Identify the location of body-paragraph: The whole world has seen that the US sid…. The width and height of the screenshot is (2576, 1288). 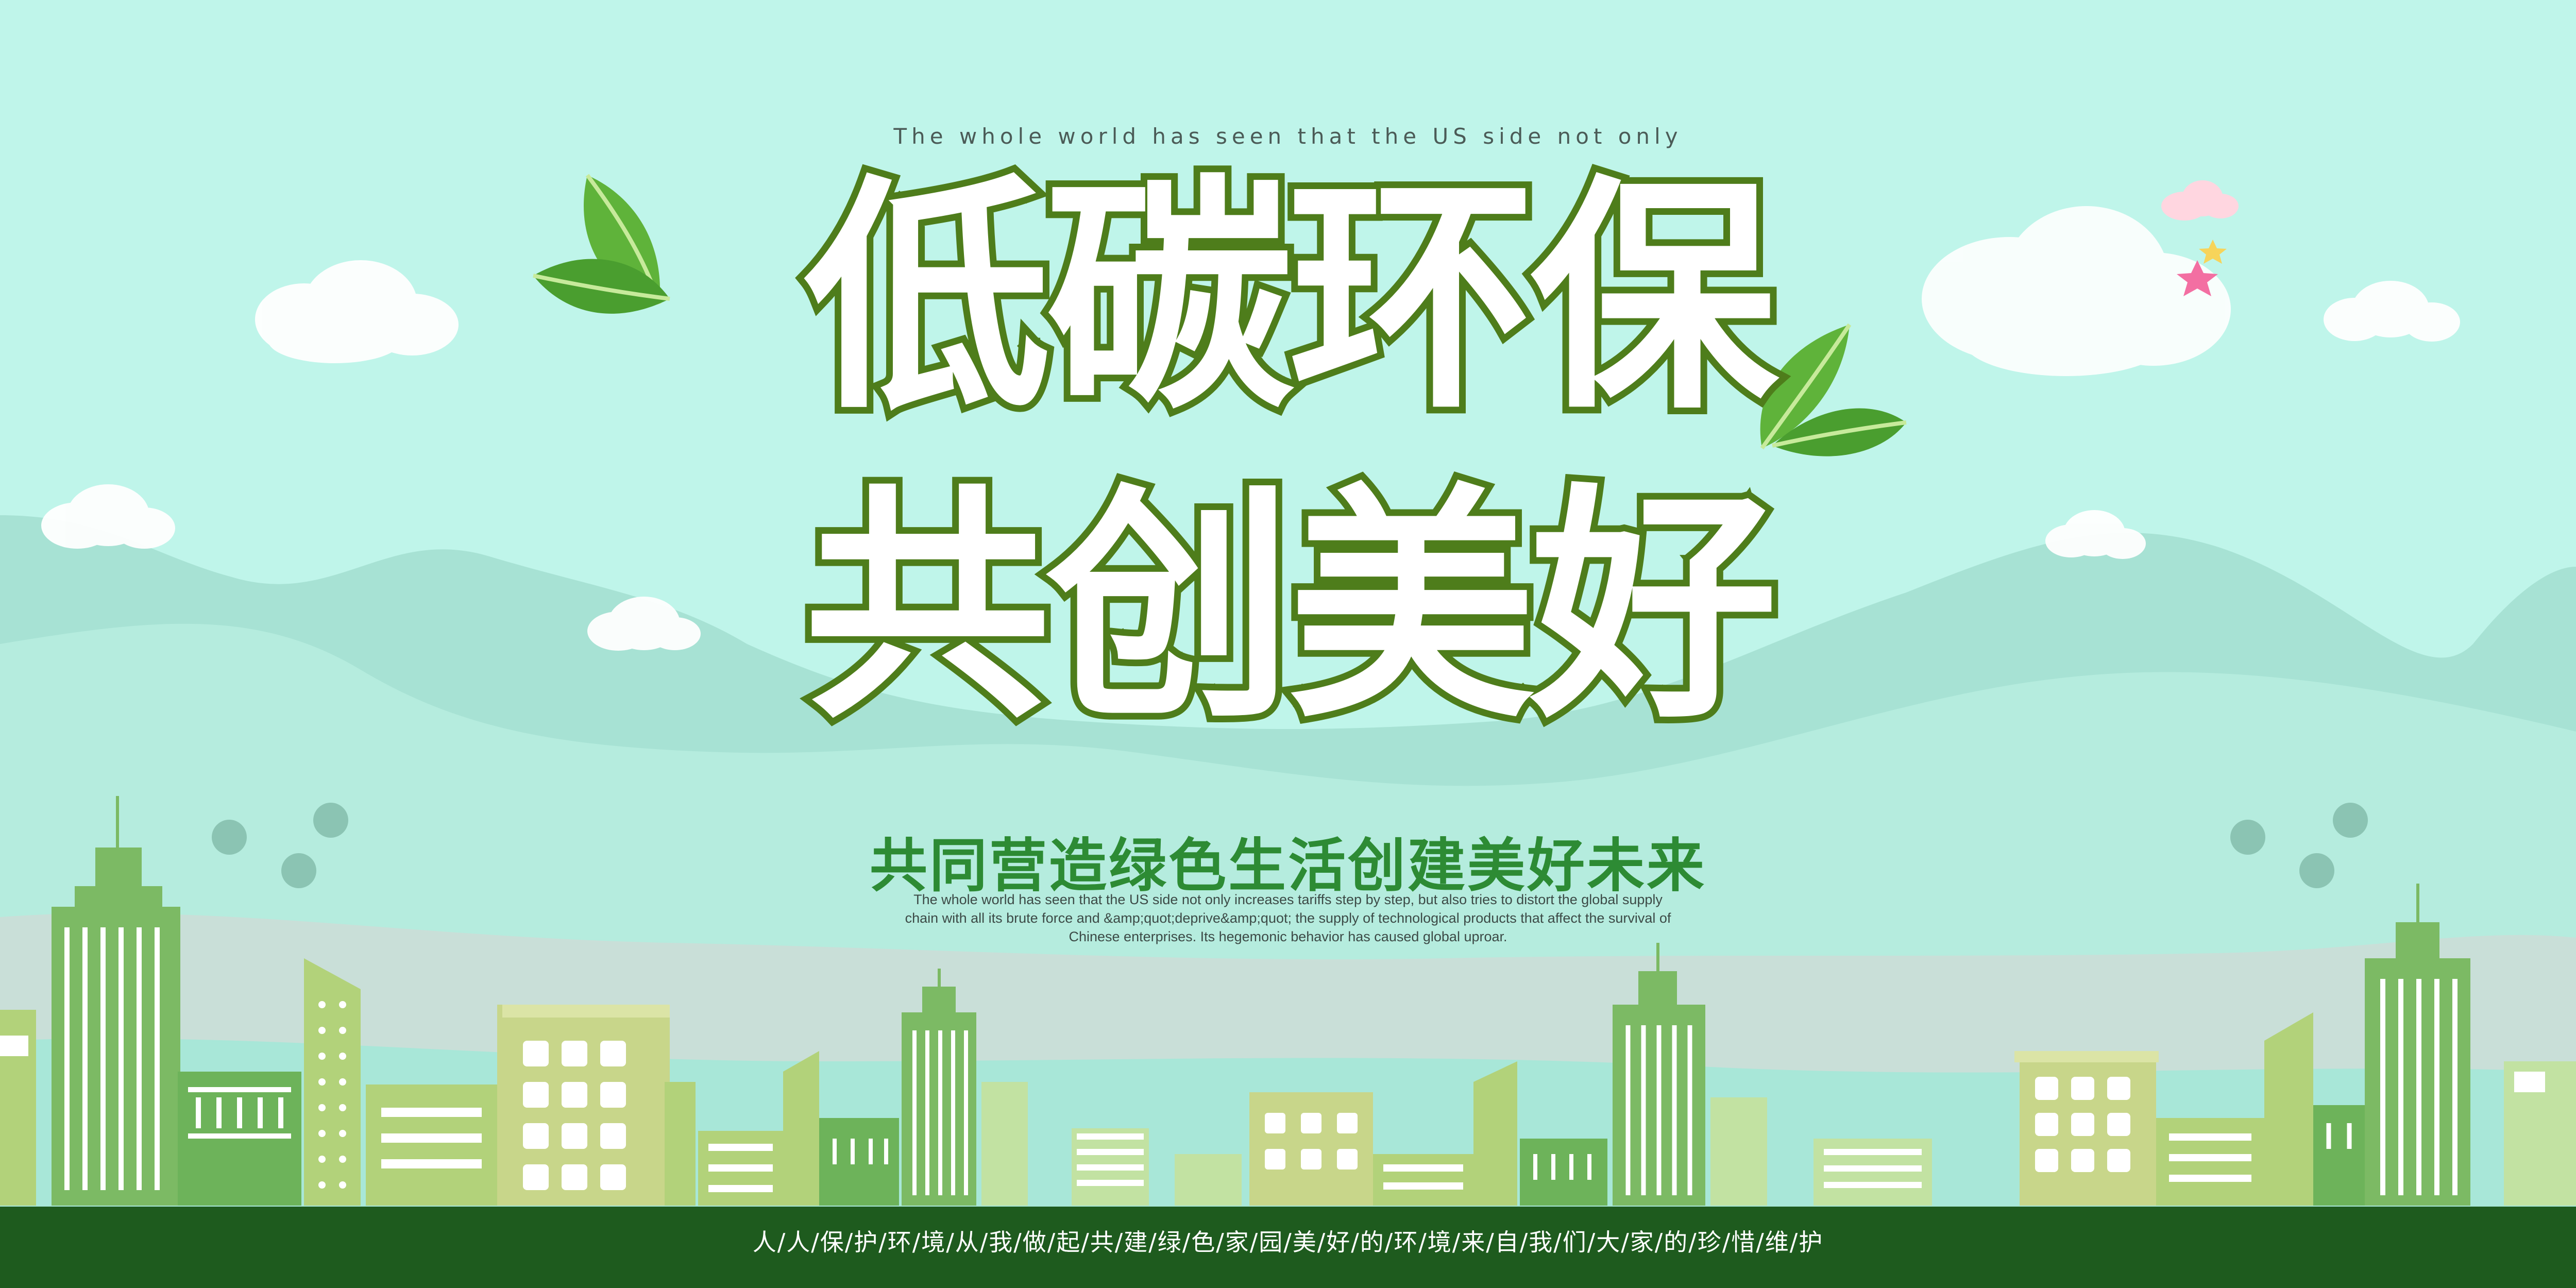
(1288, 918).